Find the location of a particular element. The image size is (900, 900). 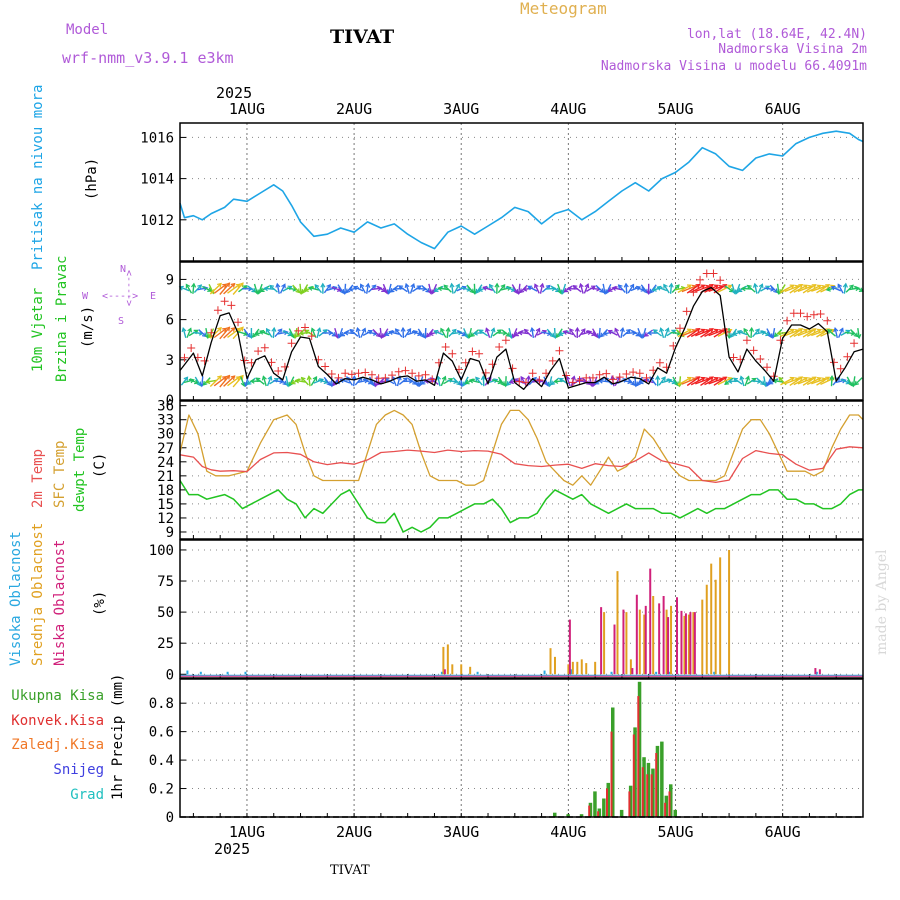

y-tick-label: 30 is located at coordinates (165, 435).